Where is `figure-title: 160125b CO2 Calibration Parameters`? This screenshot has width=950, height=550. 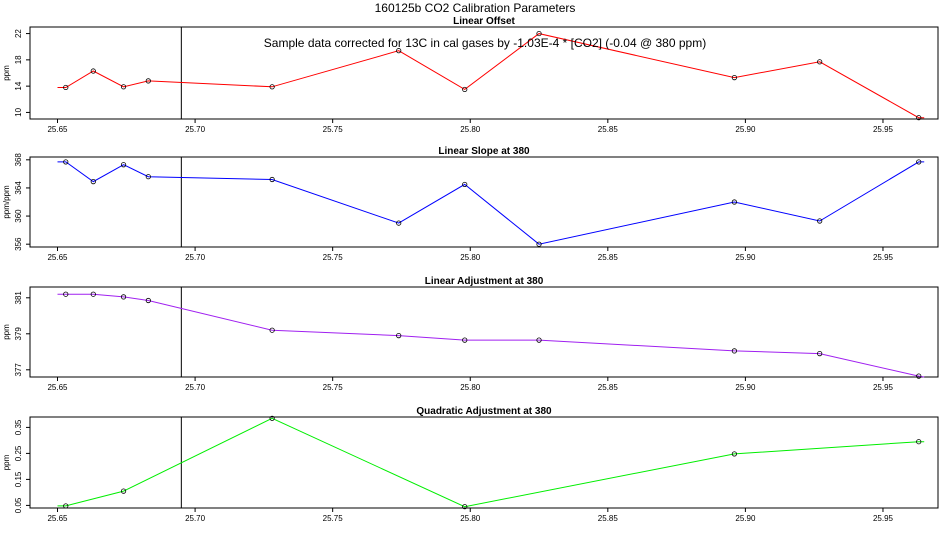
figure-title: 160125b CO2 Calibration Parameters is located at coordinates (475, 8).